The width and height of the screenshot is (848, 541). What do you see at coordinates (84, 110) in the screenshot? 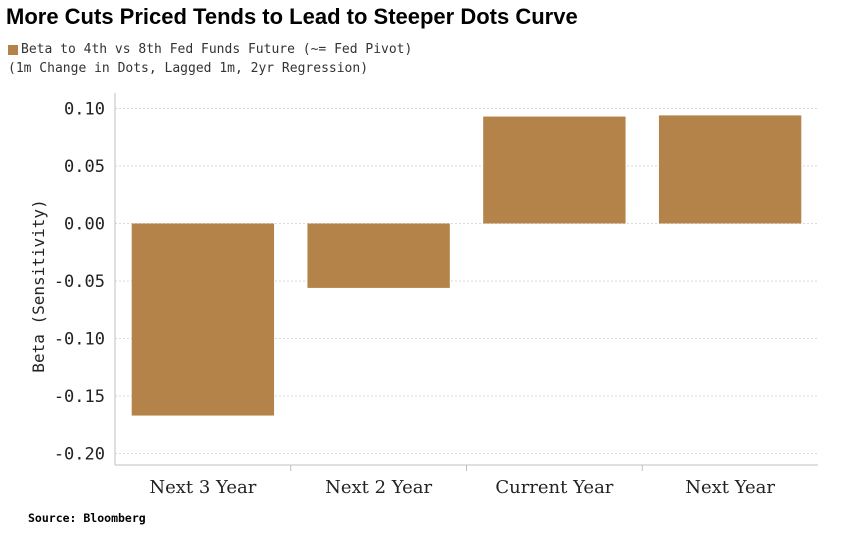
I see `y-tick-label: 0.10` at bounding box center [84, 110].